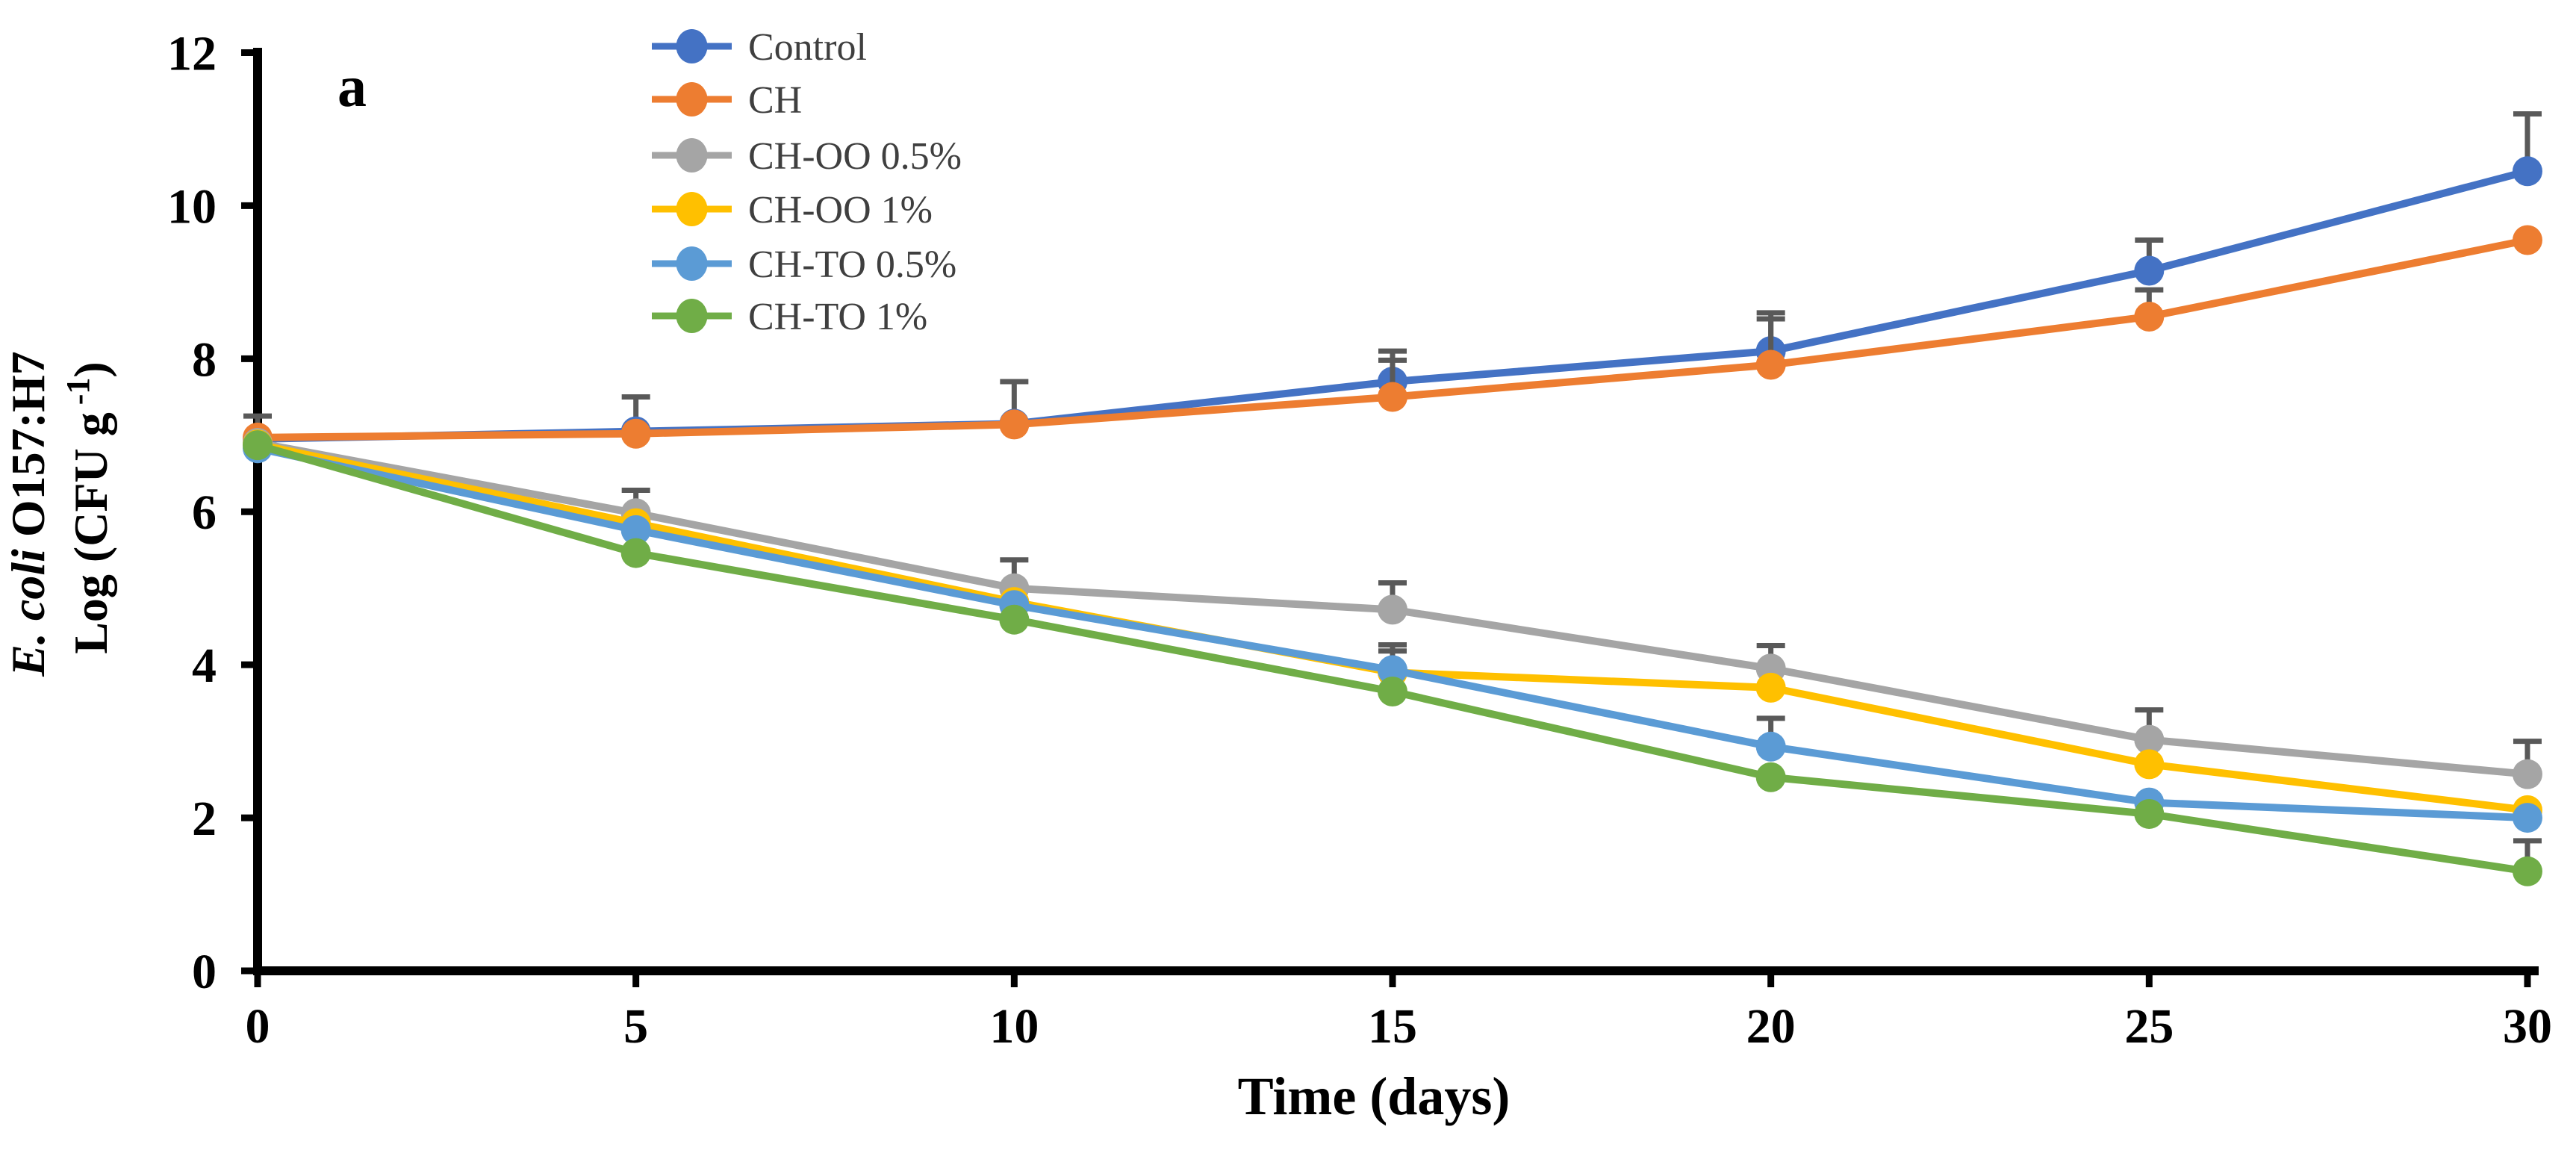 Image resolution: width=2576 pixels, height=1162 pixels. What do you see at coordinates (852, 264) in the screenshot?
I see `legend-label: CH-TO 0.5%` at bounding box center [852, 264].